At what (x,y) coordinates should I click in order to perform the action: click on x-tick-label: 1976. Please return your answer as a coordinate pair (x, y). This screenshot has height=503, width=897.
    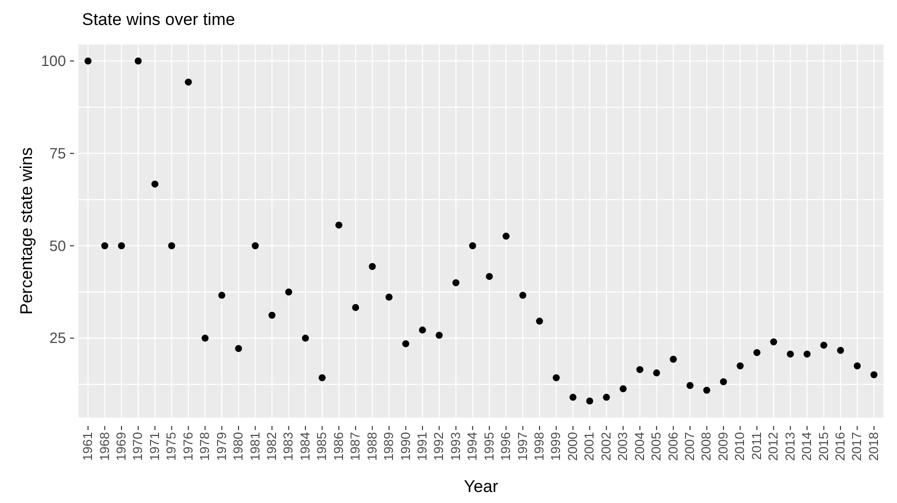
    Looking at the image, I should click on (188, 446).